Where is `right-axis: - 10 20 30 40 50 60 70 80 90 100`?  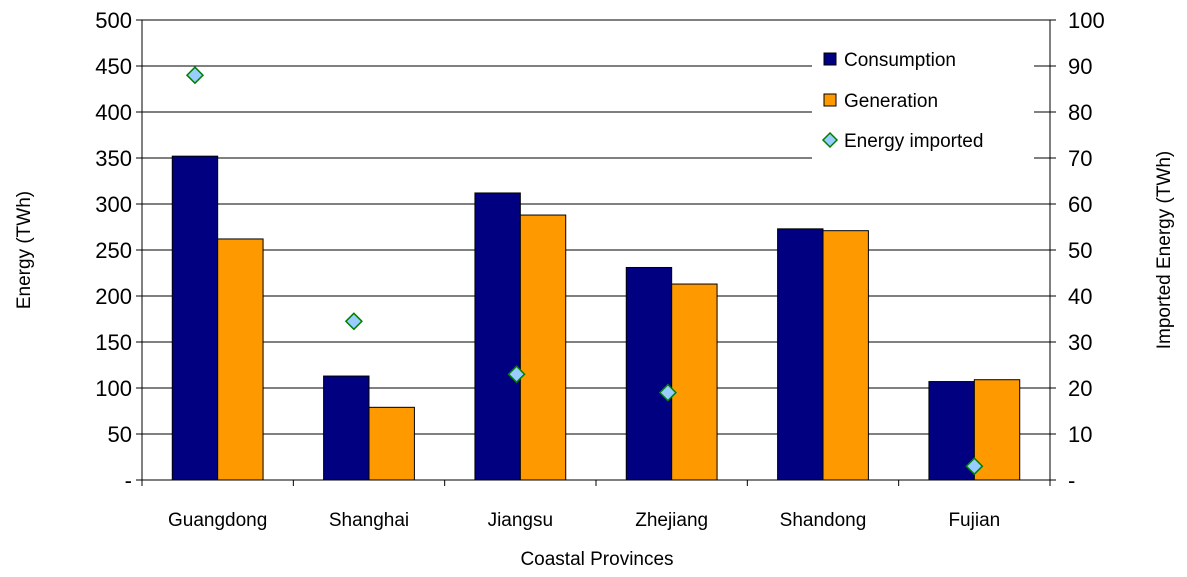 right-axis: - 10 20 30 40 50 60 70 80 90 100 is located at coordinates (1077, 250).